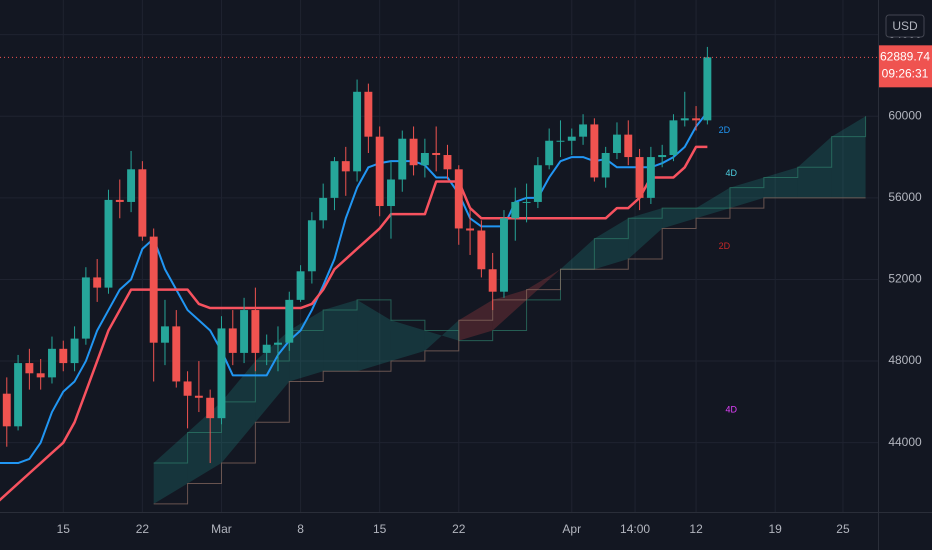 The height and width of the screenshot is (550, 932). I want to click on countdown-label: 09:26:31, so click(905, 73).